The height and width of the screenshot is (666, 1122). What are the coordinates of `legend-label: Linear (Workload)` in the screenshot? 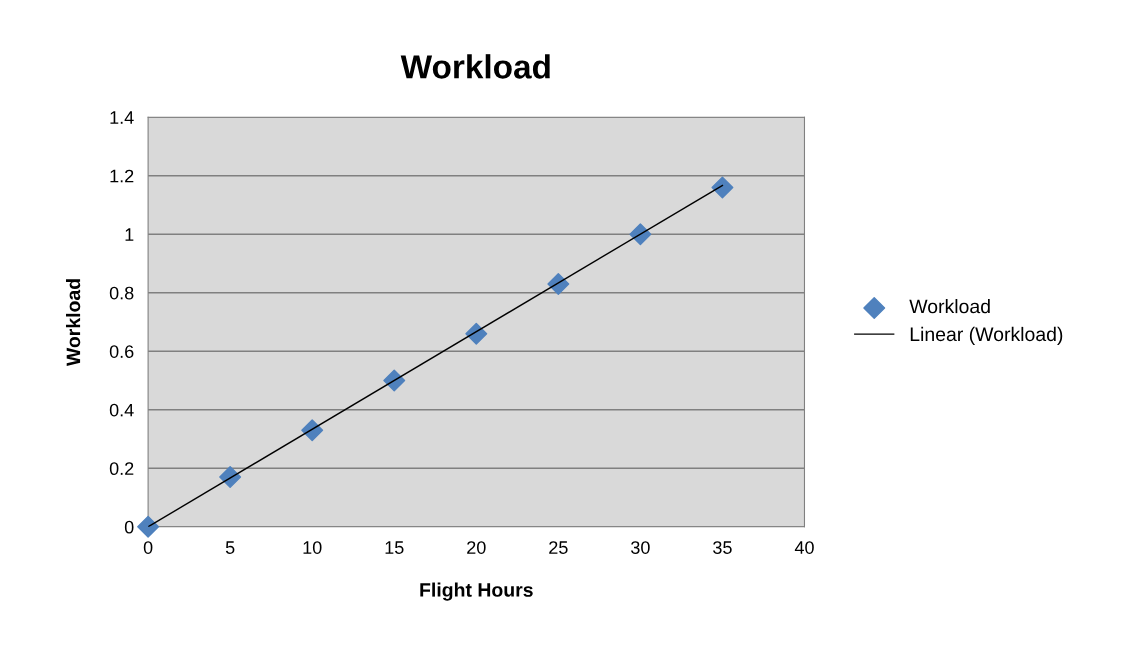 It's located at (986, 335).